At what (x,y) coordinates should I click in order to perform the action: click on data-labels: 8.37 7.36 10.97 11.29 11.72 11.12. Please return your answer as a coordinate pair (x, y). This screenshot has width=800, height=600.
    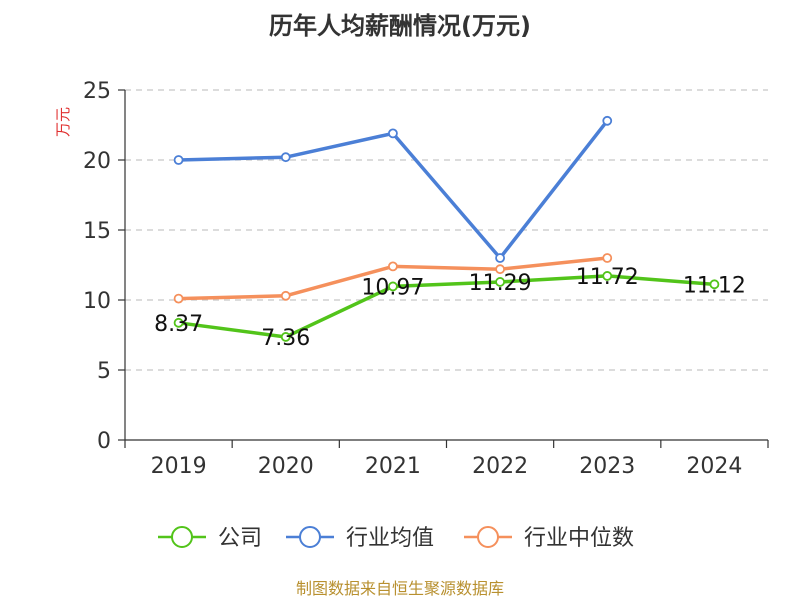
    Looking at the image, I should click on (450, 308).